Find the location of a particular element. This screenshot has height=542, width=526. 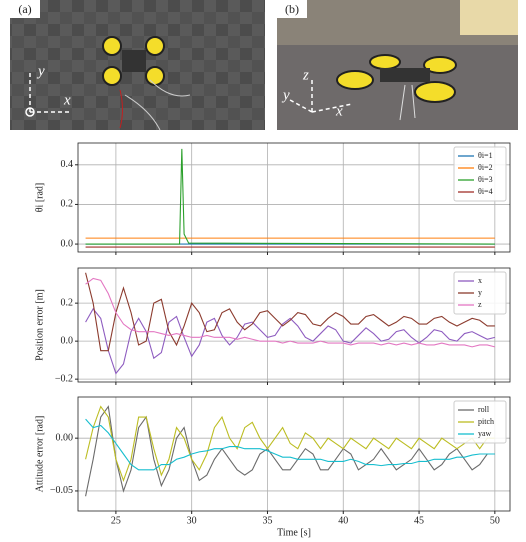

legend-label: θi=2 is located at coordinates (485, 167).